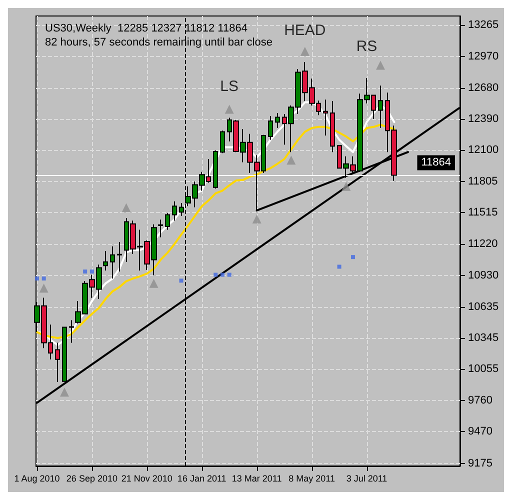 The image size is (512, 500). I want to click on x-tick-label: 26 Sep 2010, so click(92, 479).